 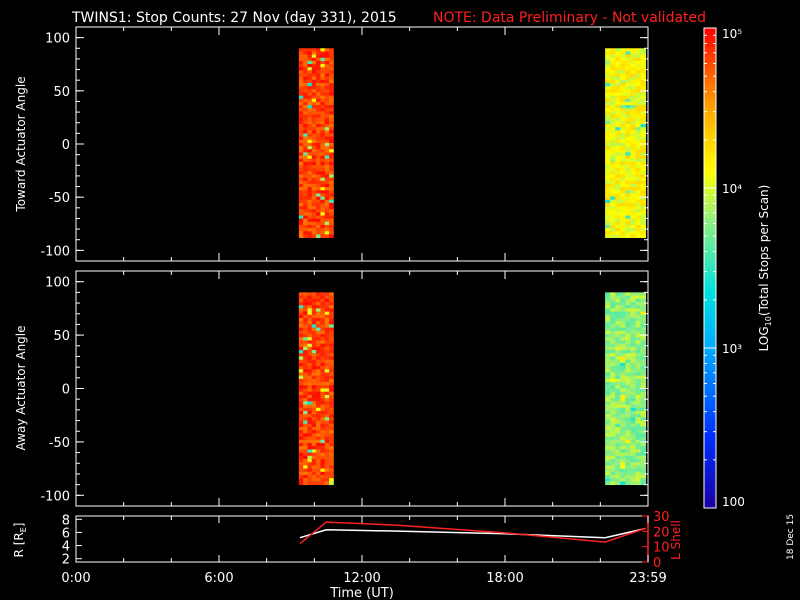 What do you see at coordinates (61, 92) in the screenshot?
I see `y-tick-label: 50` at bounding box center [61, 92].